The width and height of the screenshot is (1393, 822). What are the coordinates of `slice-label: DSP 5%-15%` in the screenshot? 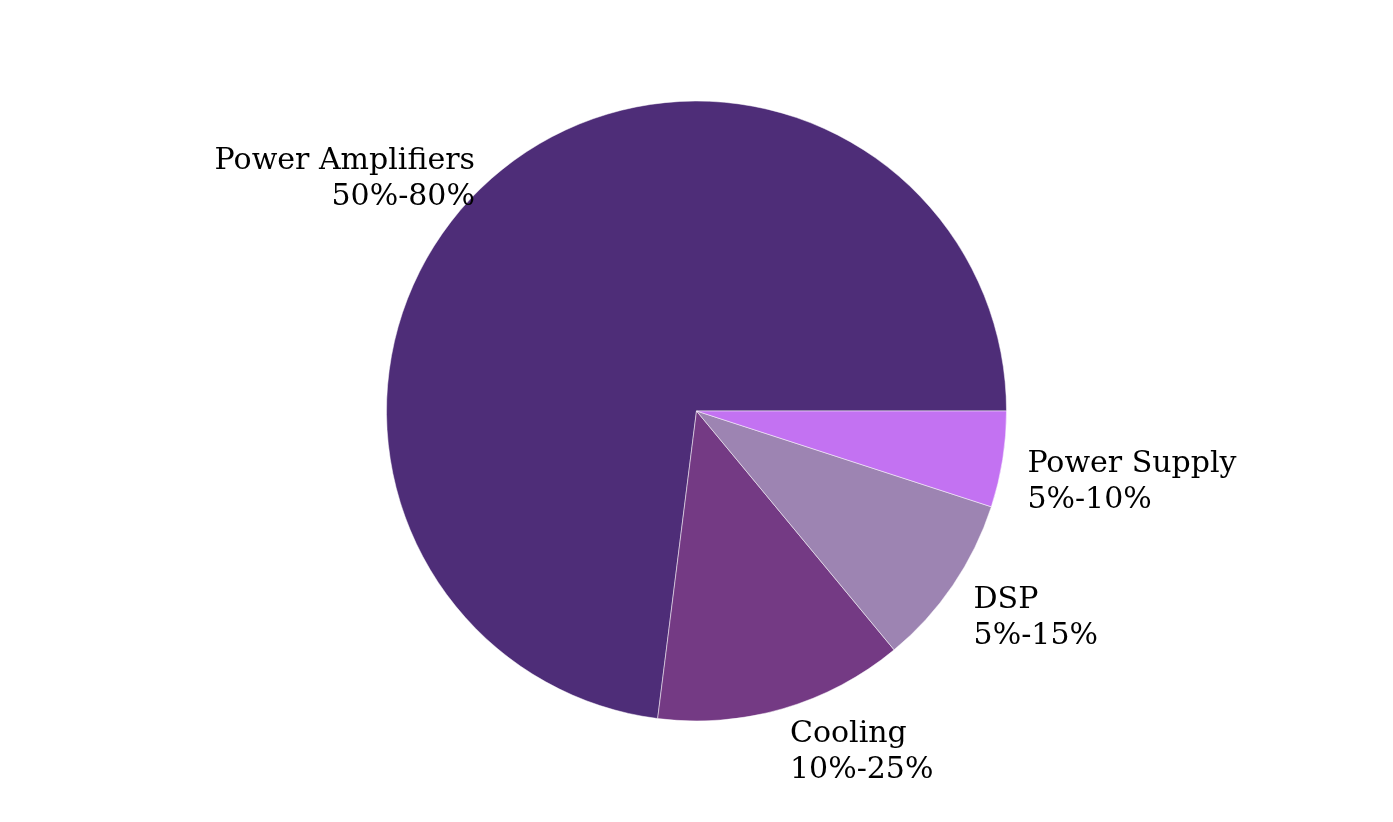 It's located at (1035, 616).